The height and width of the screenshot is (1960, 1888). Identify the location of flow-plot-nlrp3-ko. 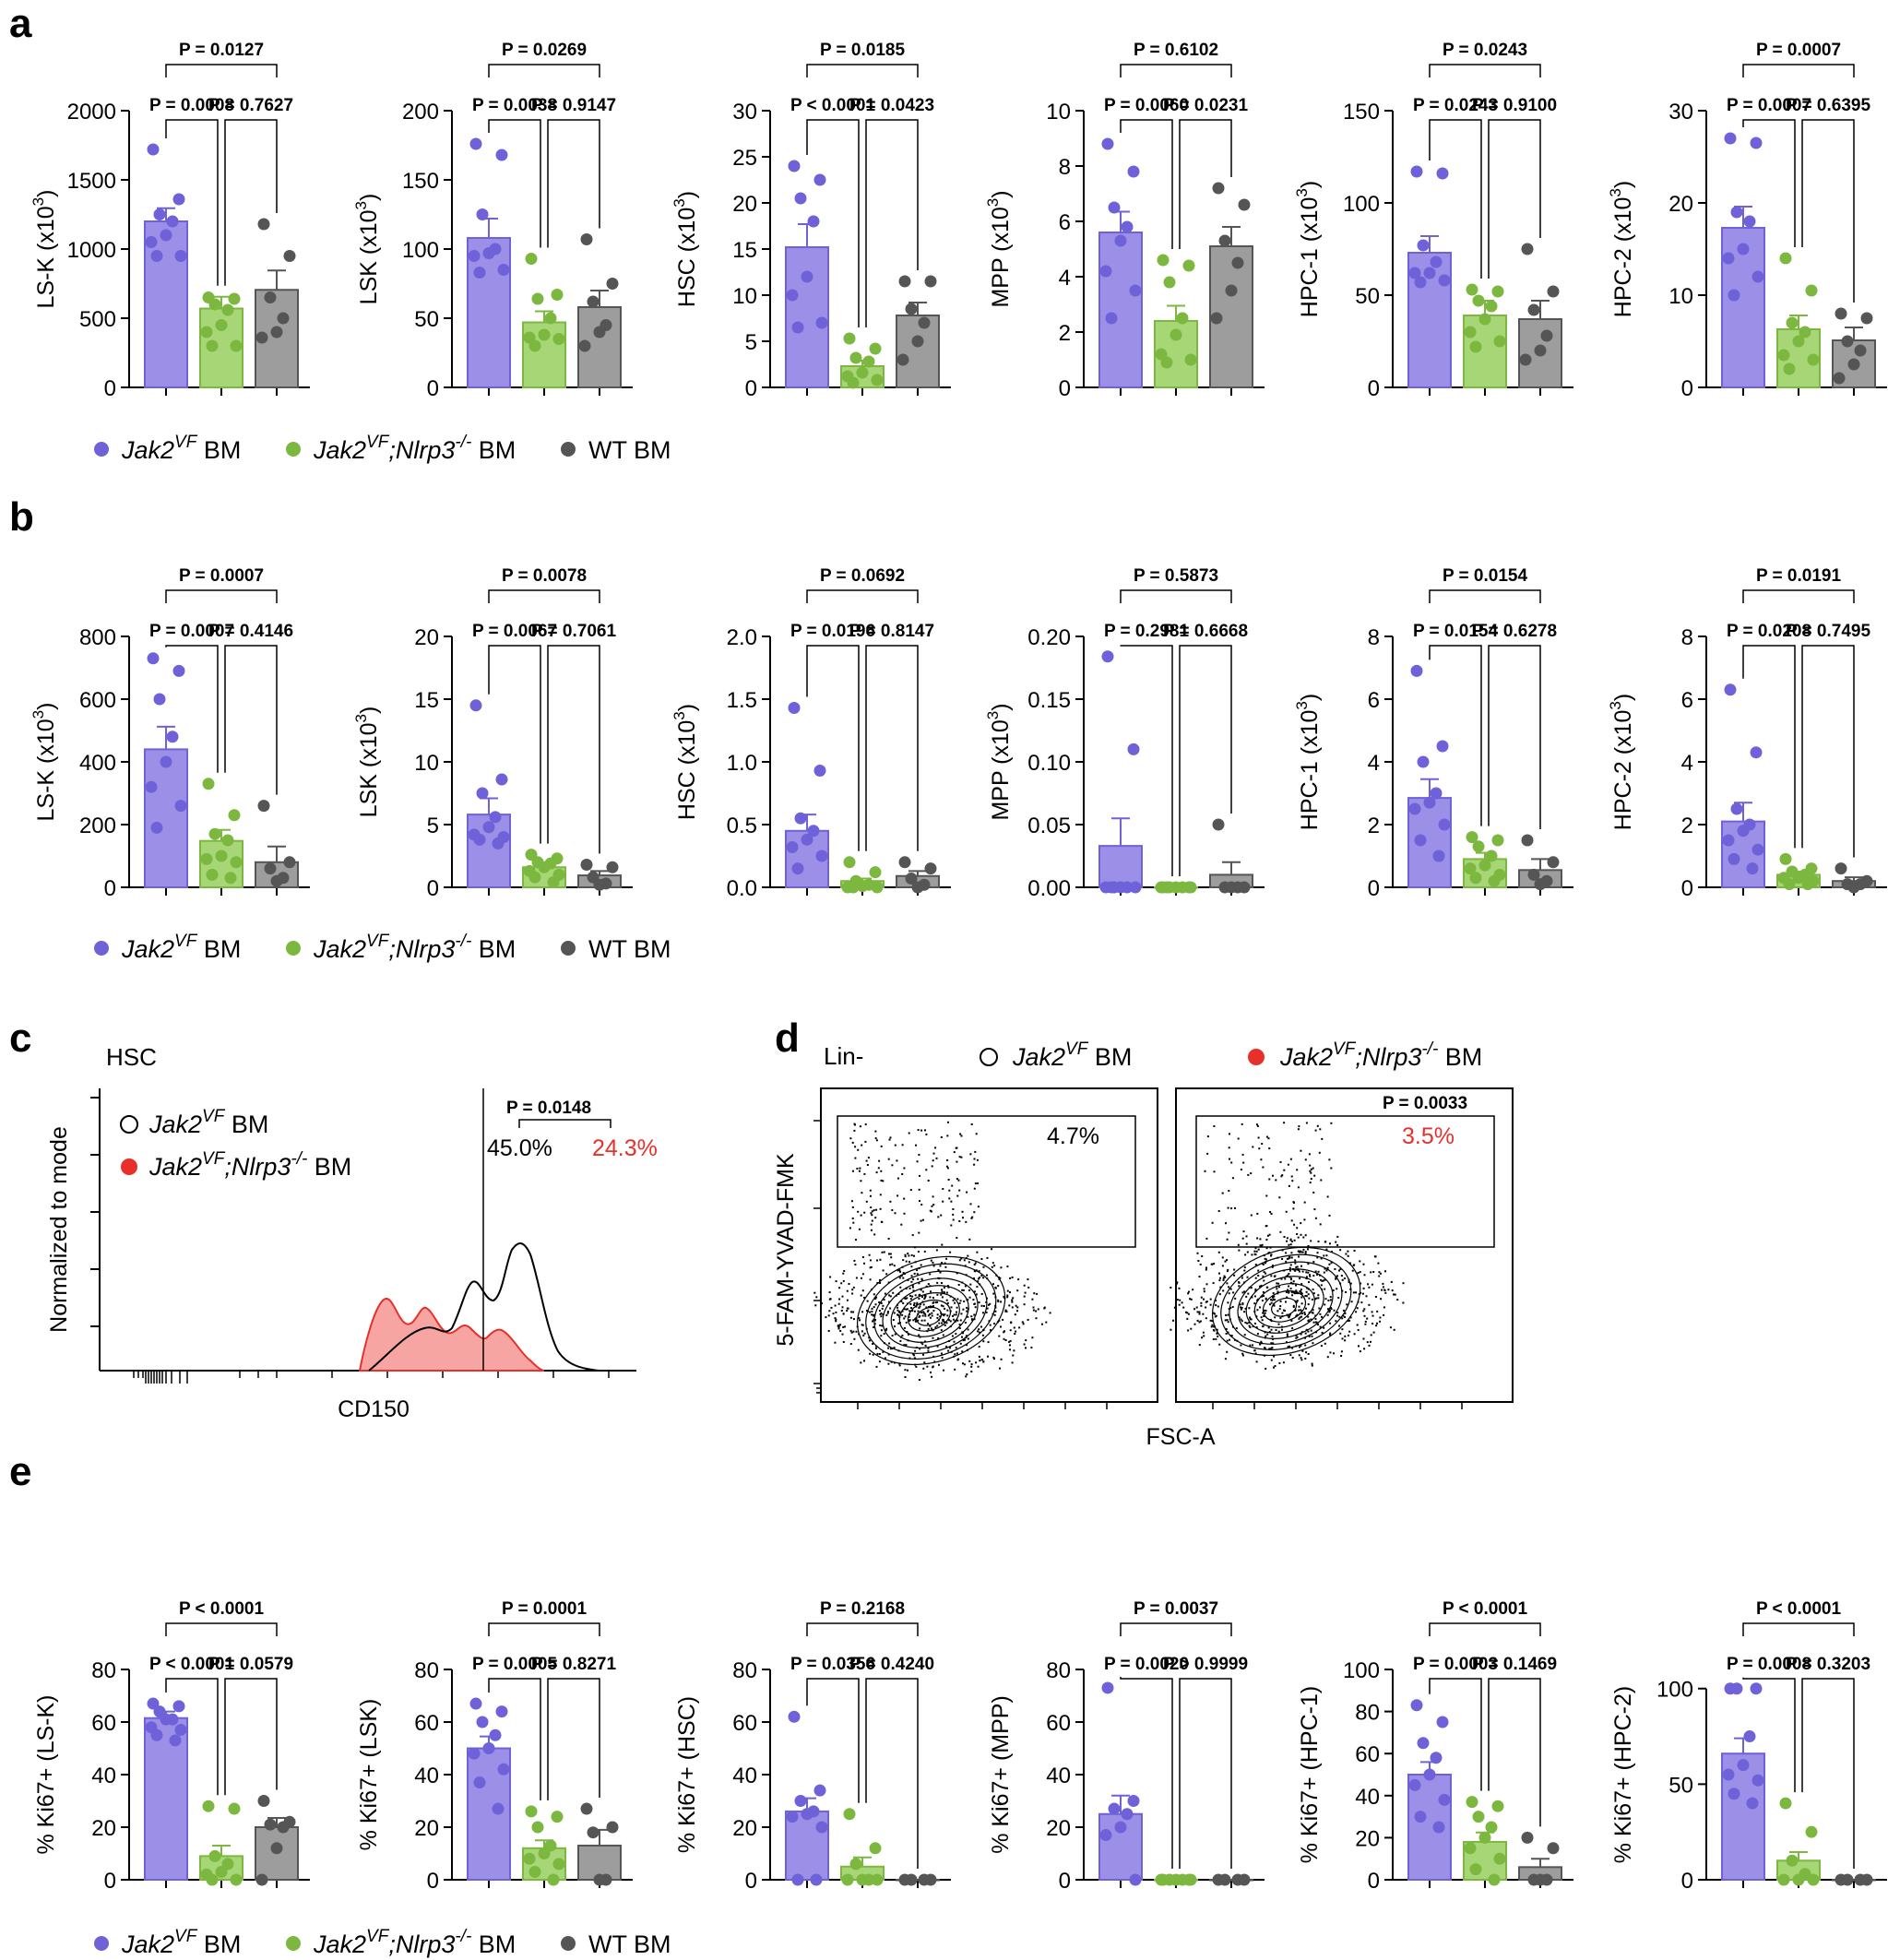
(1344, 1245).